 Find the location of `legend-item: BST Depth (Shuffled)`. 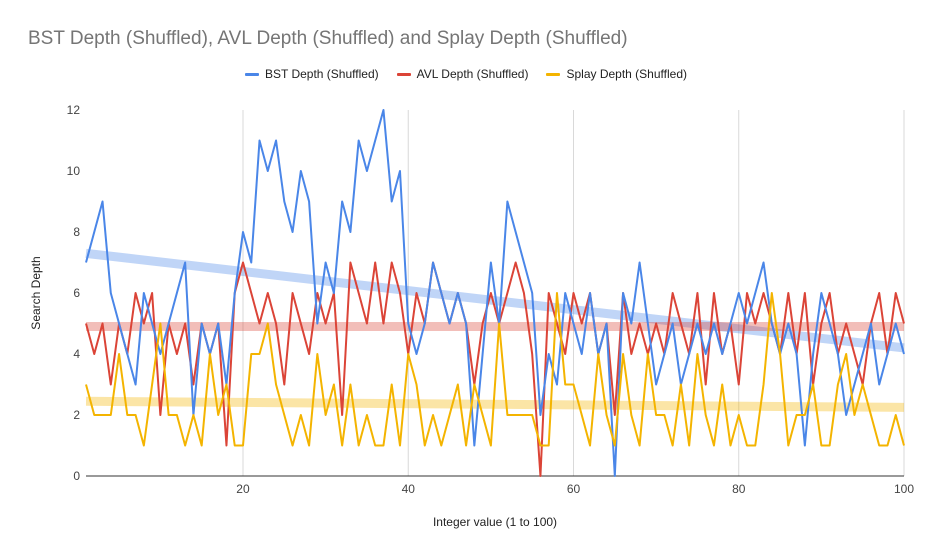

legend-item: BST Depth (Shuffled) is located at coordinates (312, 74).